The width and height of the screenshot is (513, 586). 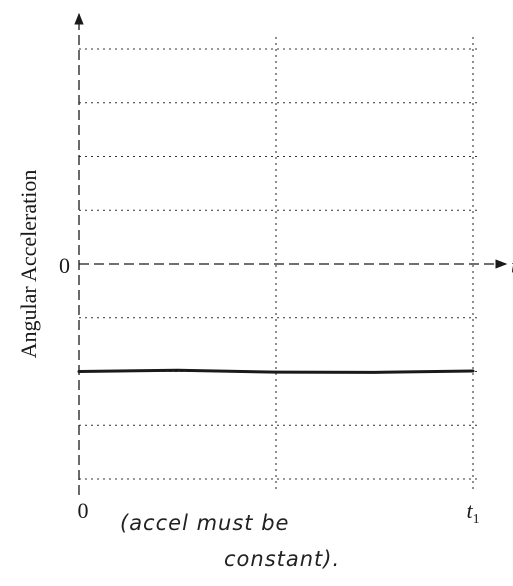 I want to click on x-axis-end-label: t, so click(x=512, y=265).